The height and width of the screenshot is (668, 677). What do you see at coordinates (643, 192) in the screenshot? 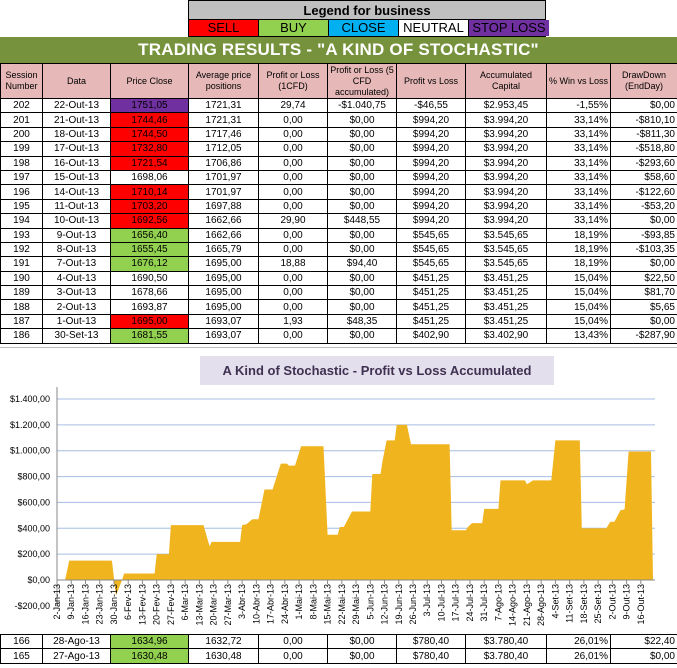
I see `drawdown-cell: -$122,60` at bounding box center [643, 192].